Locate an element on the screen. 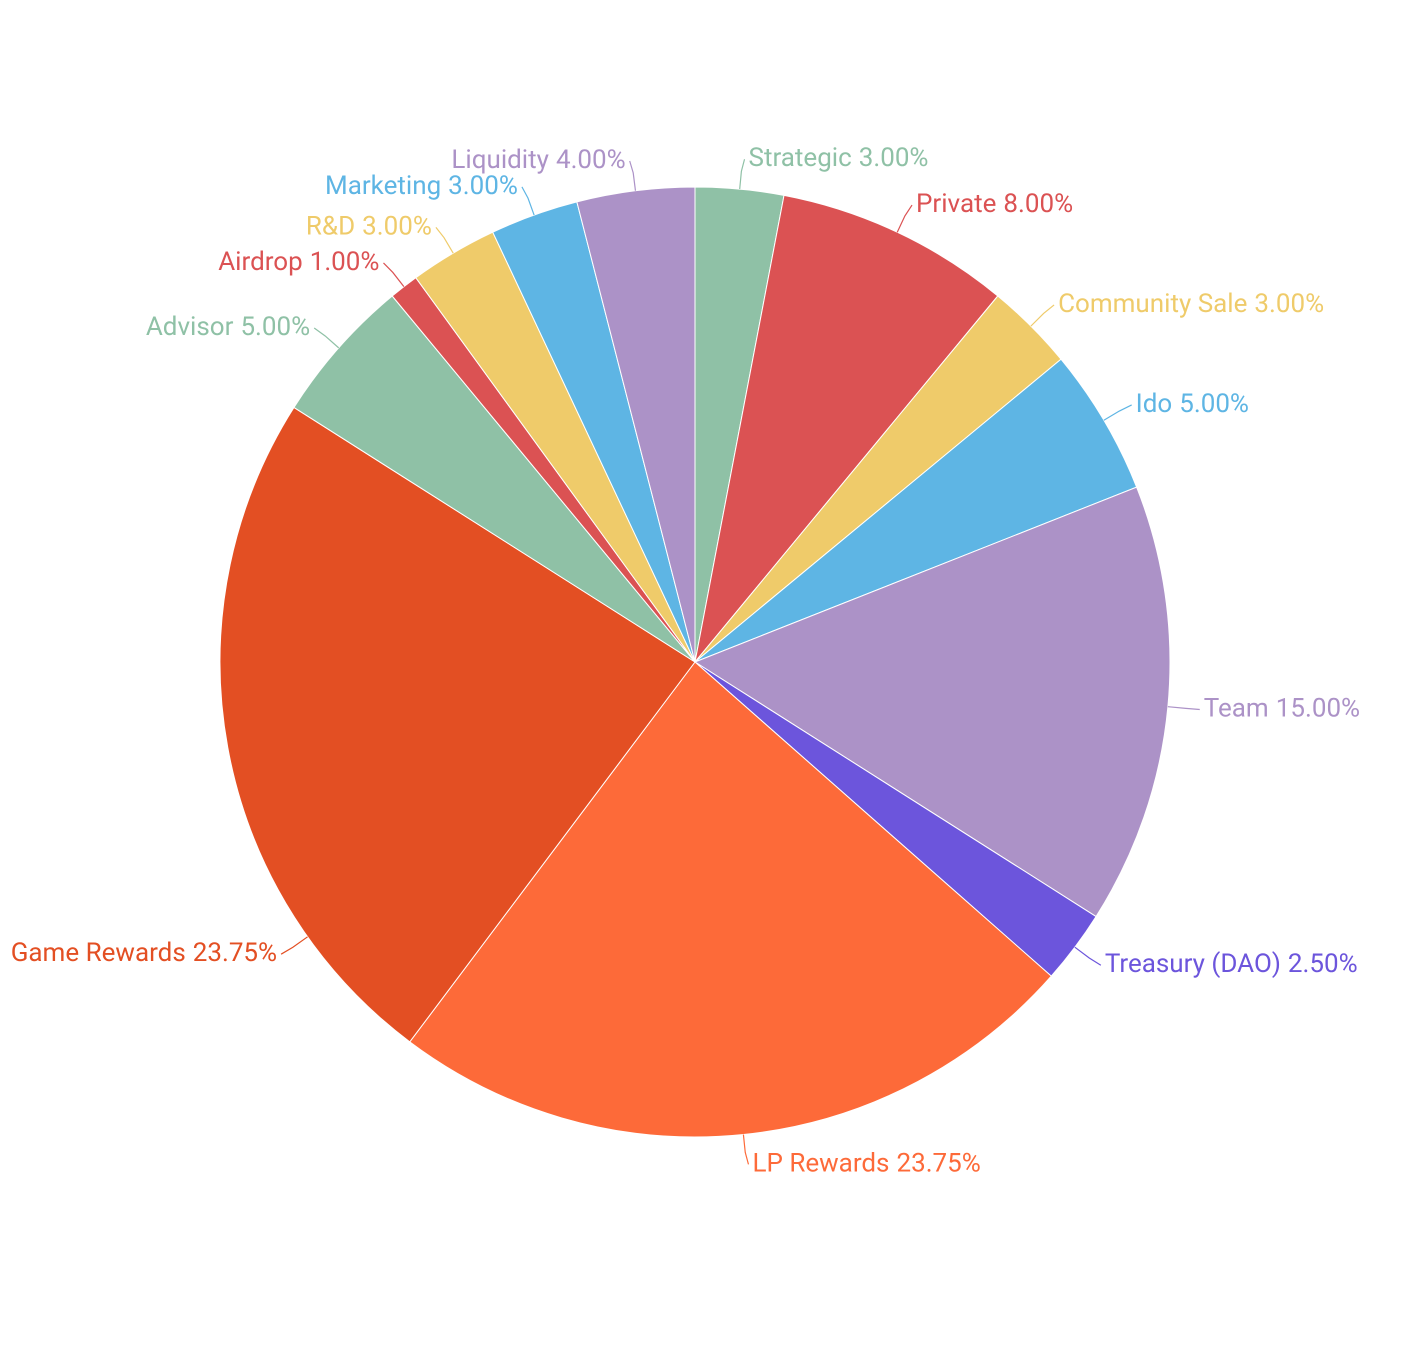 The width and height of the screenshot is (1409, 1367). slice-label-name: Treasury (DAO) is located at coordinates (1193, 964).